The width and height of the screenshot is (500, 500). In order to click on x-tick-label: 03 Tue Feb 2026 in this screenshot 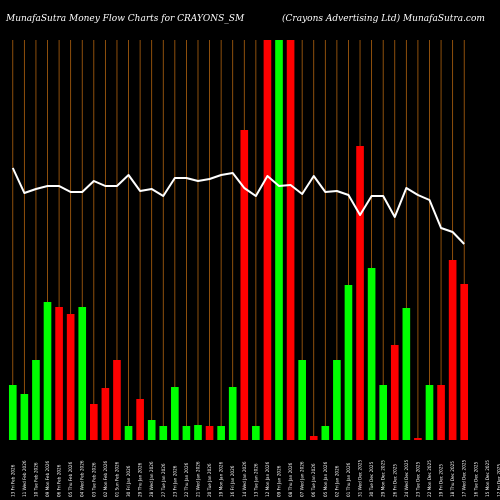, I will do `click(93, 479)`.